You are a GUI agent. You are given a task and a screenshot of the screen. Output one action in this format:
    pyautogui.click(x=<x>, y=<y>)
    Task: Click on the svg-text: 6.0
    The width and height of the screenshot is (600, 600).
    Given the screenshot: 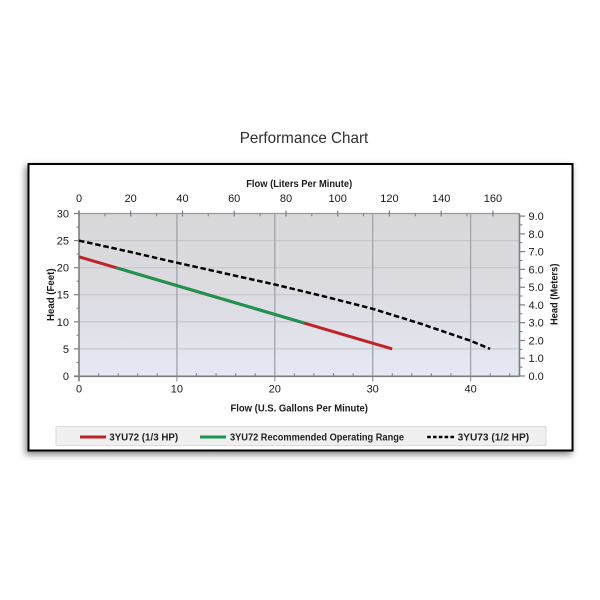 What is the action you would take?
    pyautogui.click(x=536, y=270)
    